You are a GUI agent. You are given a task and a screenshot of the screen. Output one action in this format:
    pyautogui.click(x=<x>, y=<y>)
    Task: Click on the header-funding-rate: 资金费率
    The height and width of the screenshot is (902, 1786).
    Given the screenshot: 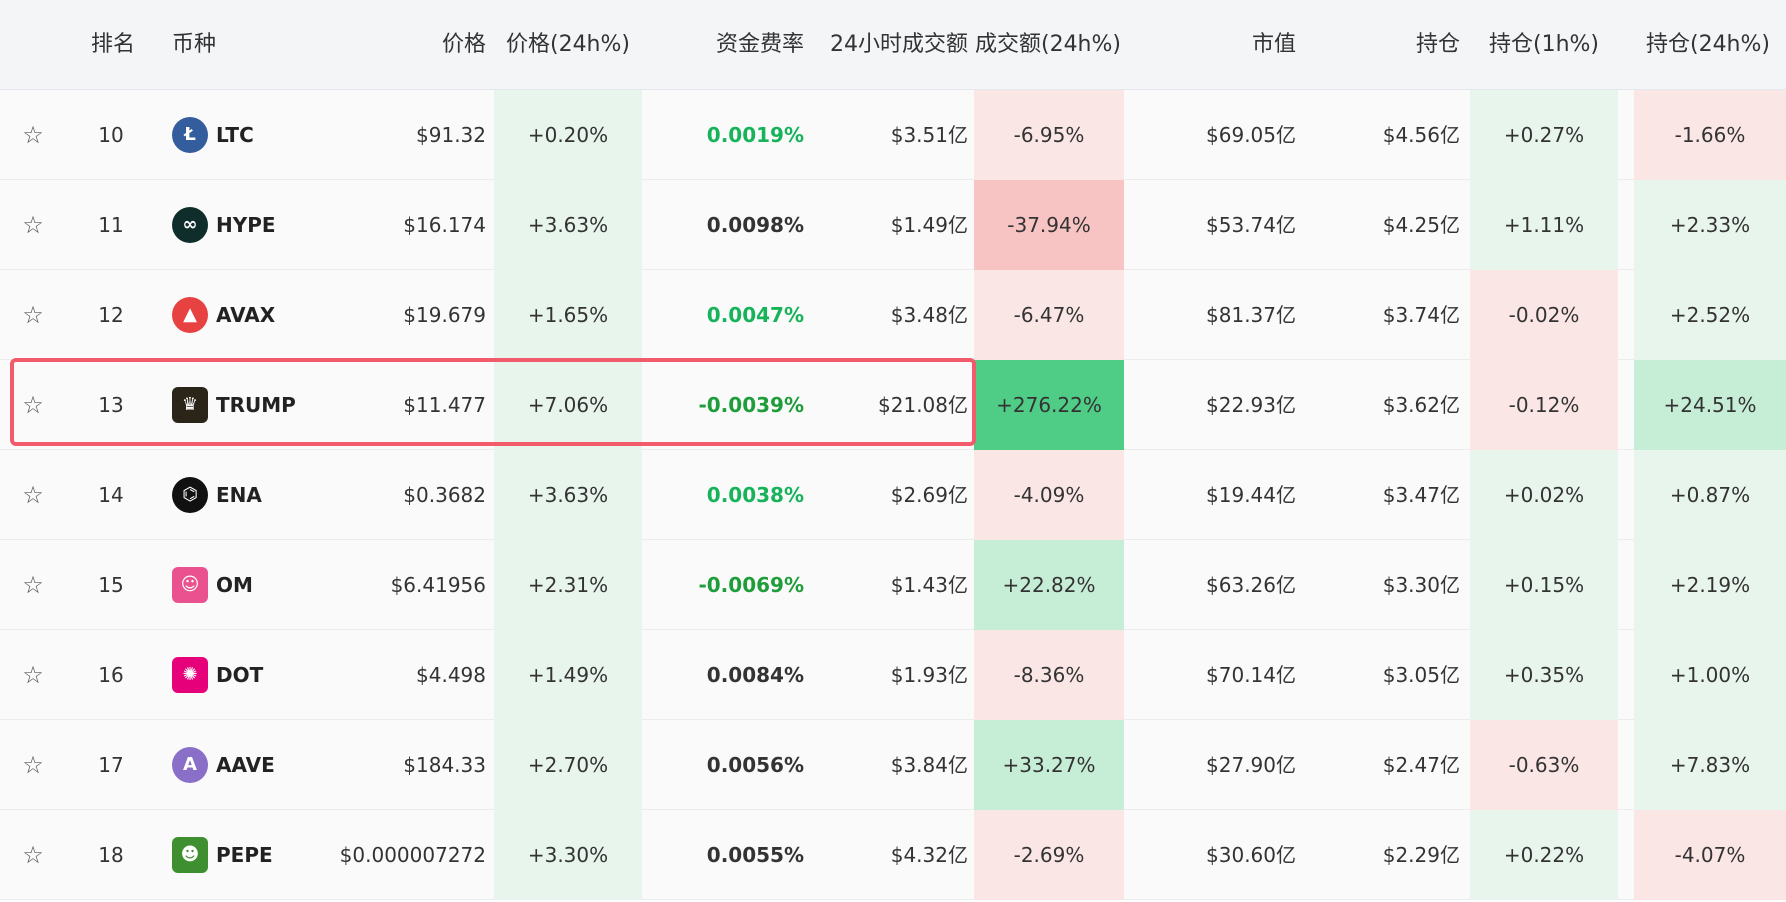 What is the action you would take?
    pyautogui.click(x=759, y=44)
    